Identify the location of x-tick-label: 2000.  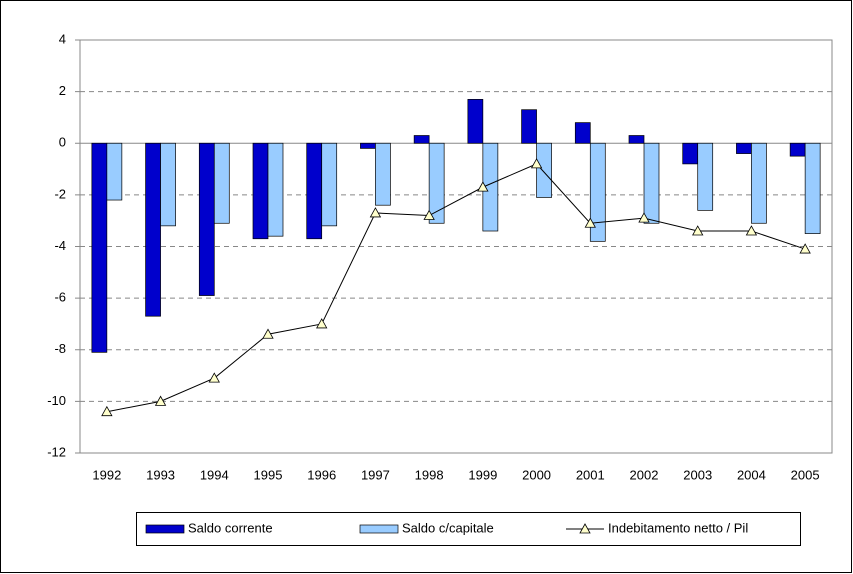
(536, 474).